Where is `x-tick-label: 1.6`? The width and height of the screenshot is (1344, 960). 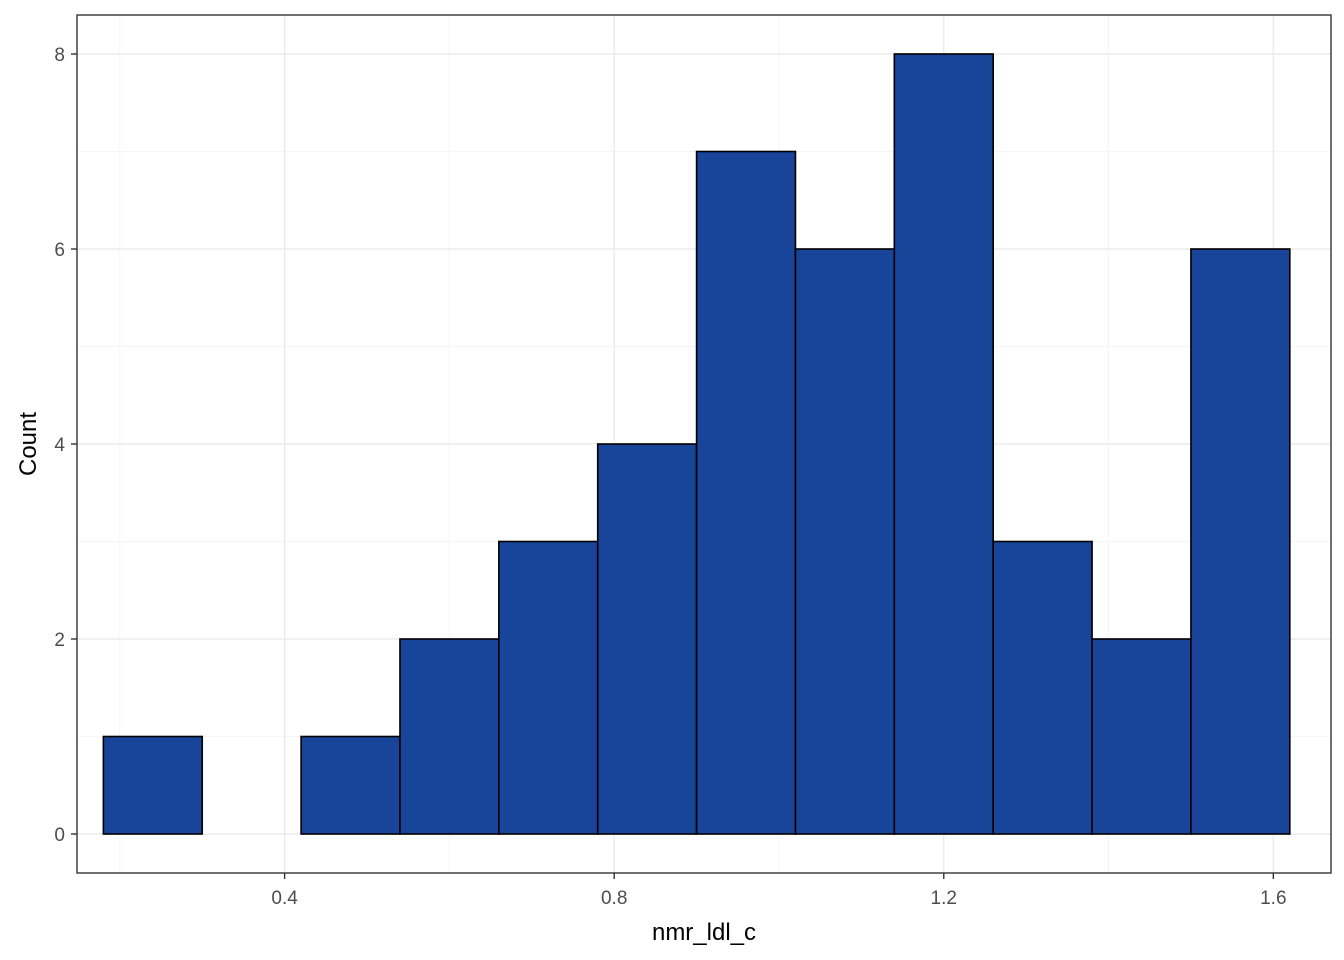
x-tick-label: 1.6 is located at coordinates (1273, 898).